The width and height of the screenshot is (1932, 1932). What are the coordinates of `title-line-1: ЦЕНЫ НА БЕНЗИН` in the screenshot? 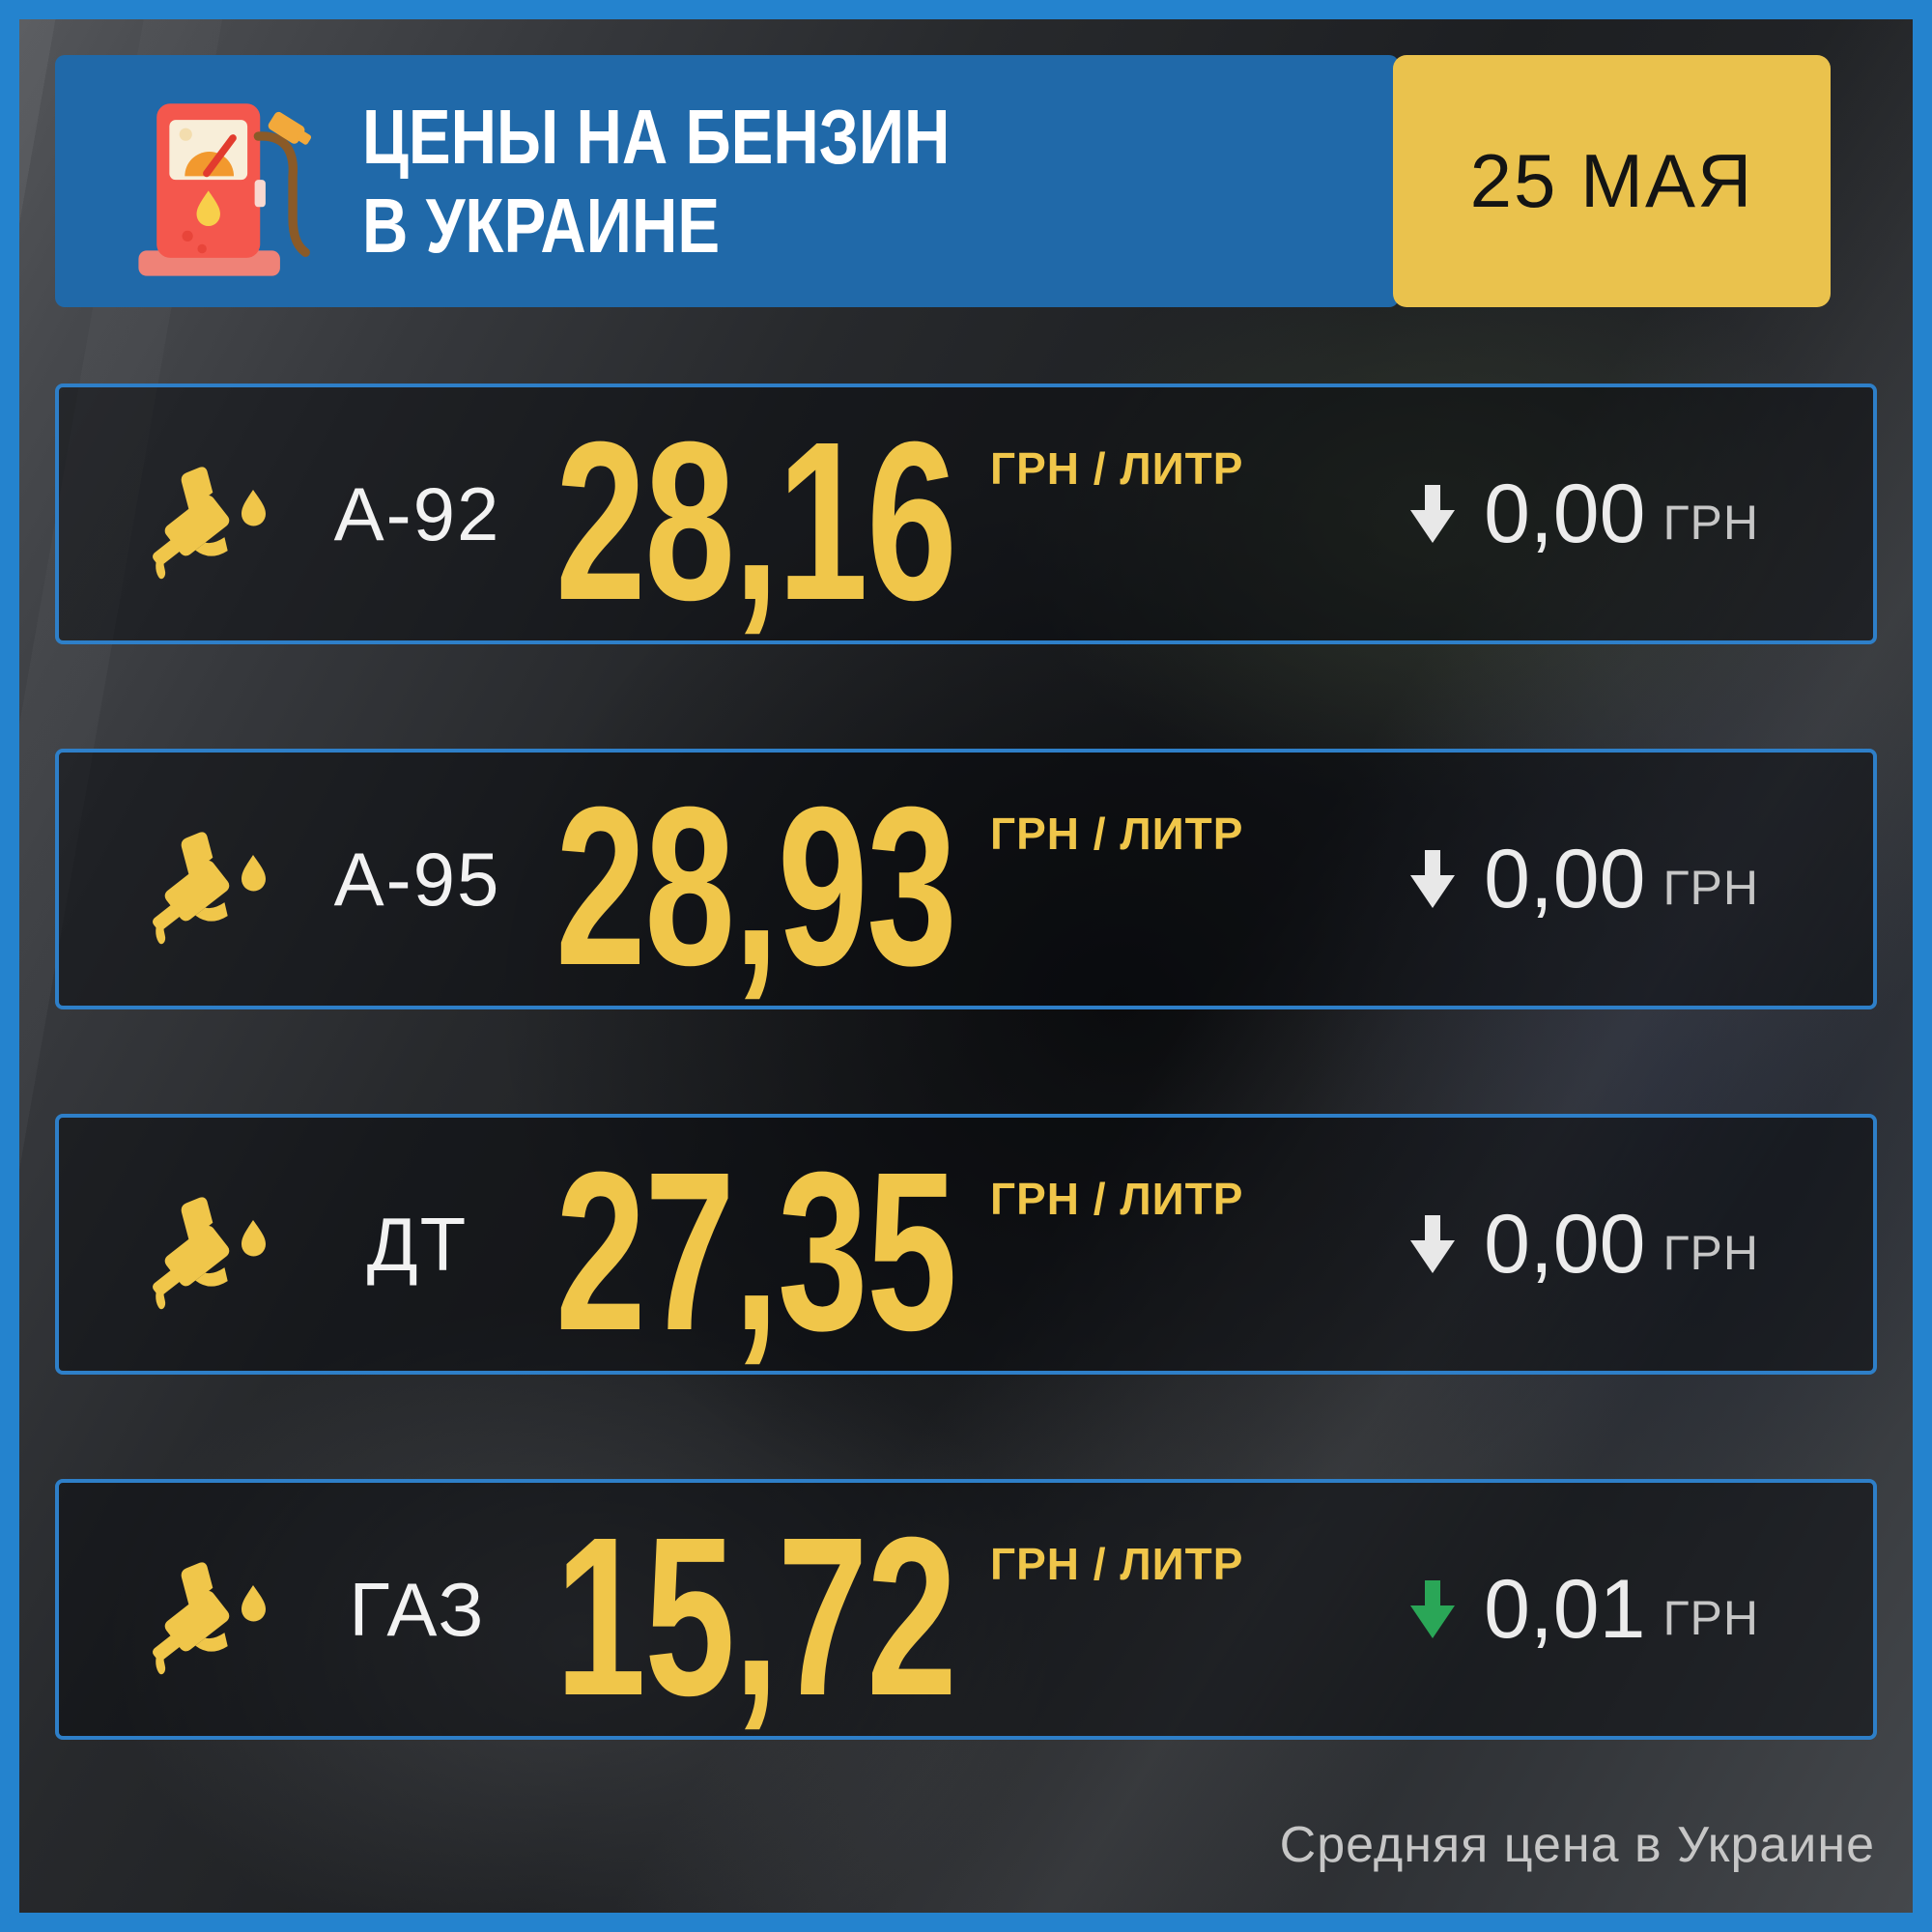 It's located at (656, 136).